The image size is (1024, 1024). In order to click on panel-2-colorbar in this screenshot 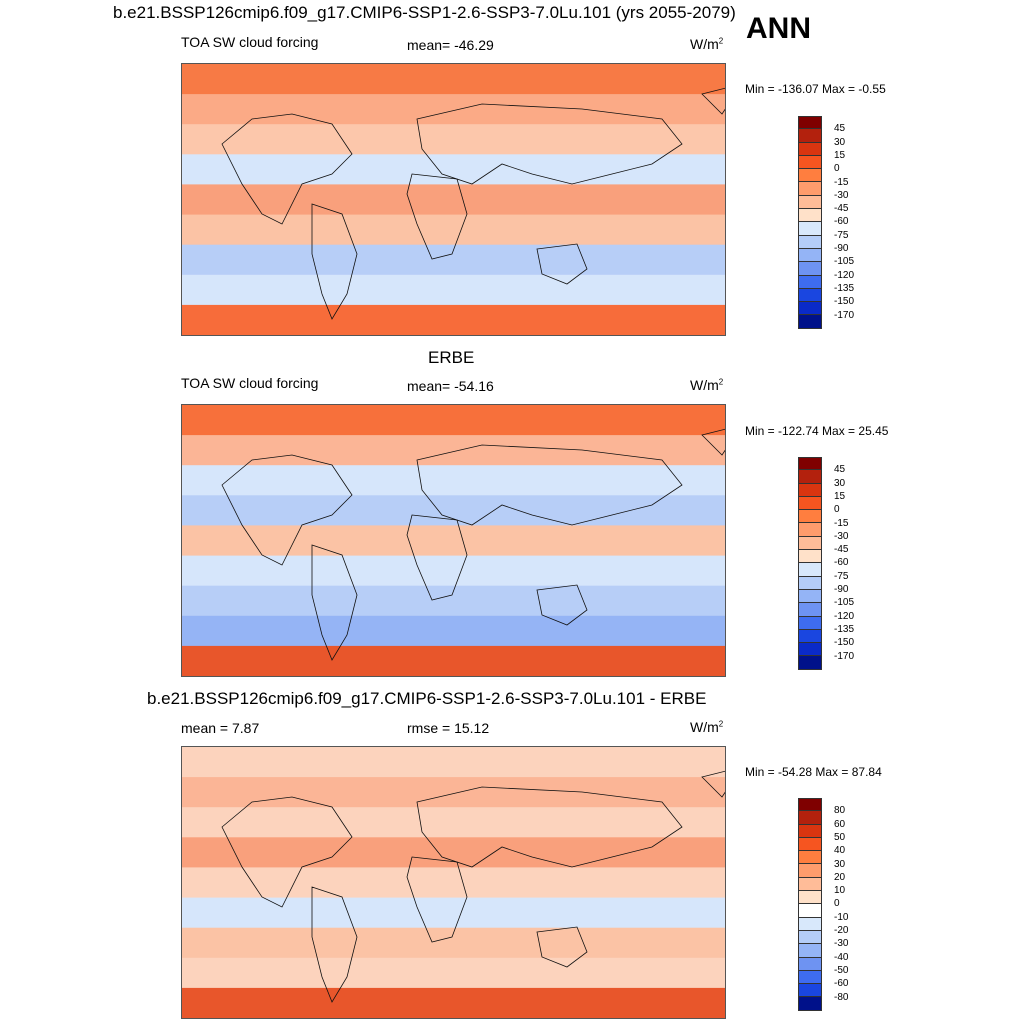, I will do `click(810, 563)`.